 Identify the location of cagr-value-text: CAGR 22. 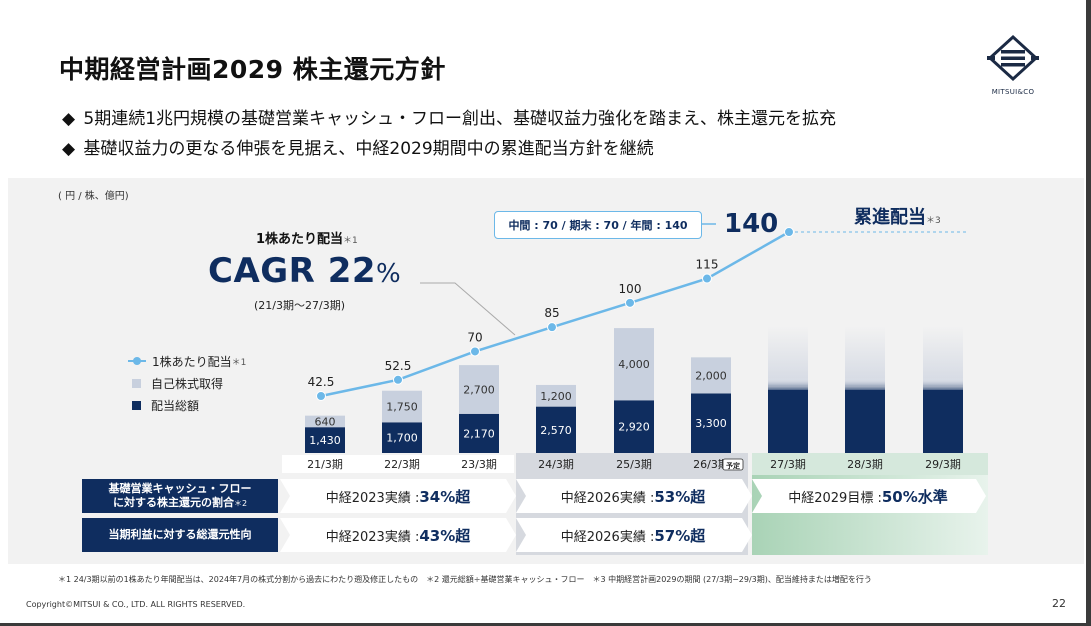
(292, 271).